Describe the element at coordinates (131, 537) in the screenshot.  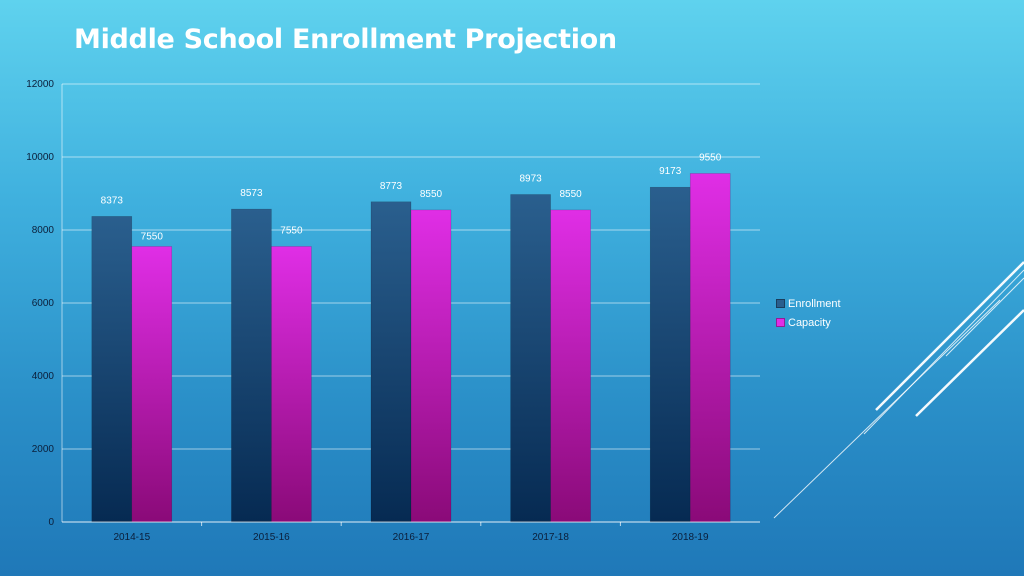
I see `x-tick-label: 2014-15` at that location.